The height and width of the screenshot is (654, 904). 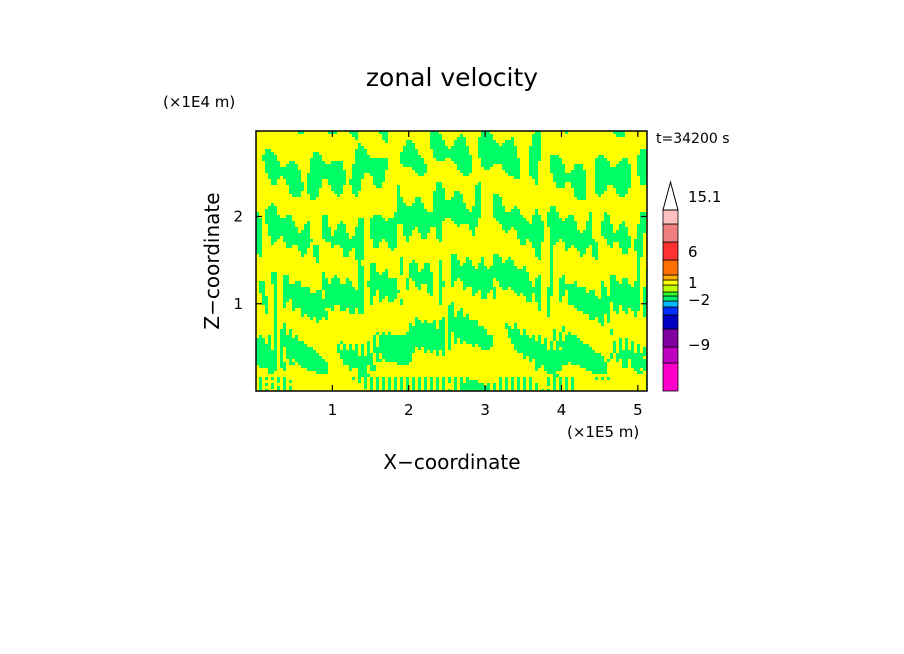 I want to click on colorbar-label: 6, so click(x=693, y=252).